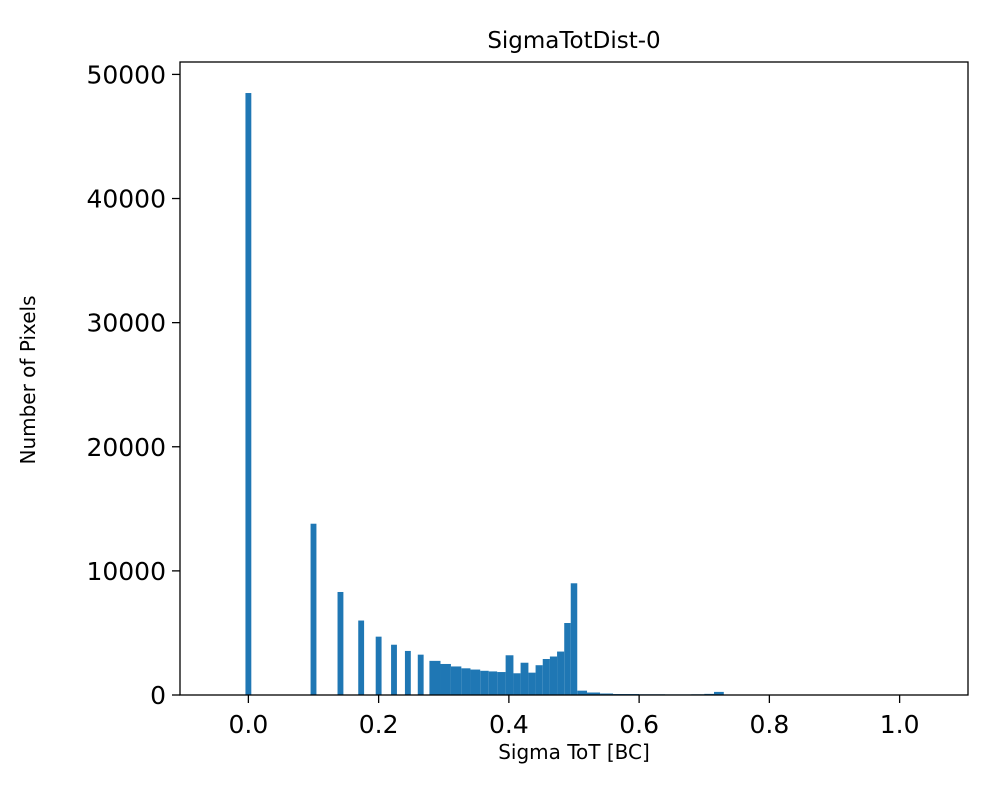  What do you see at coordinates (126, 323) in the screenshot?
I see `y-tick-label: 30000` at bounding box center [126, 323].